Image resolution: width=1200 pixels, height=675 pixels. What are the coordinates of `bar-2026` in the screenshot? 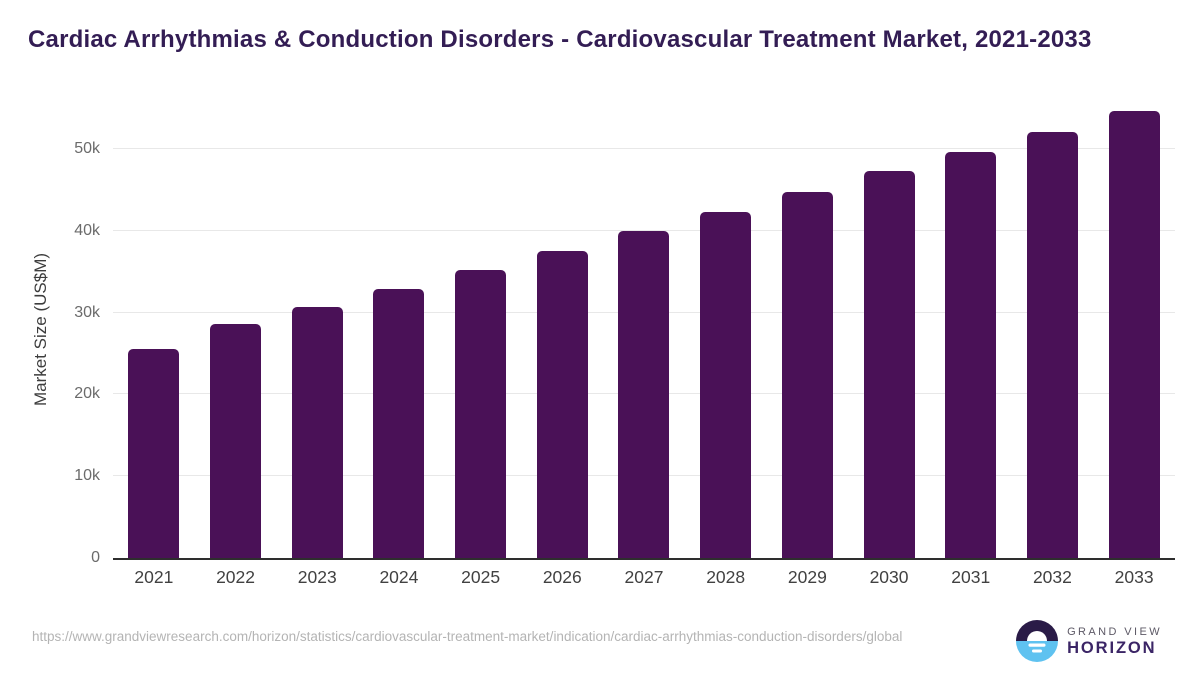 It's located at (562, 404).